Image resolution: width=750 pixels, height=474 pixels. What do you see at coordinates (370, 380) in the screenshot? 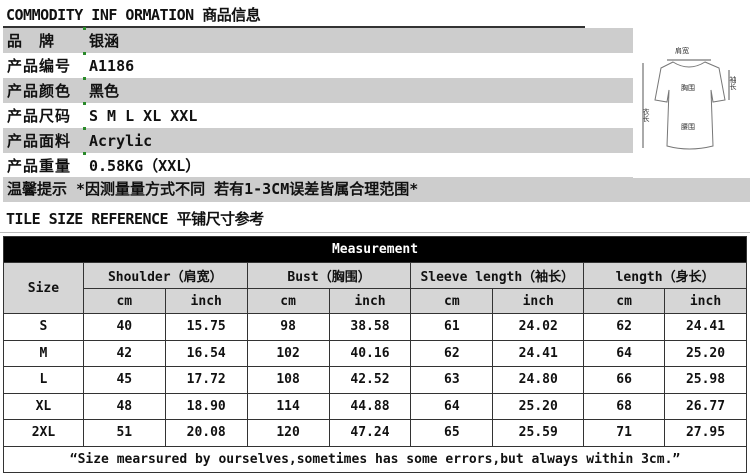
I see `value-cell: 42.52` at bounding box center [370, 380].